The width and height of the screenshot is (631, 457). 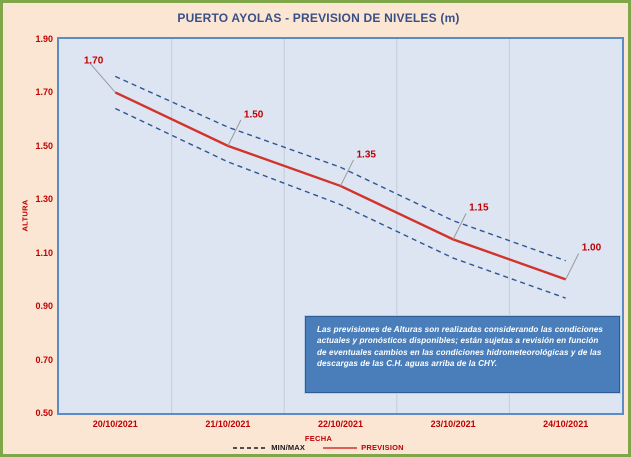 What do you see at coordinates (366, 155) in the screenshot?
I see `data-label-prevision: 1.35` at bounding box center [366, 155].